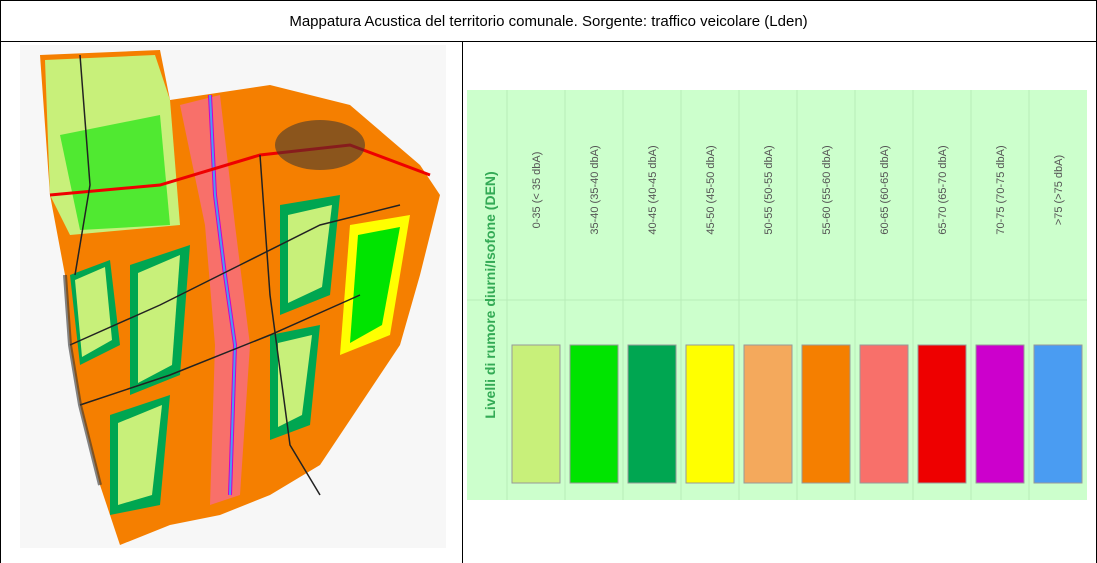 Image resolution: width=1097 pixels, height=563 pixels. Describe the element at coordinates (537, 190) in the screenshot. I see `legend-label: 0-35 (< 35 dbA)` at that location.